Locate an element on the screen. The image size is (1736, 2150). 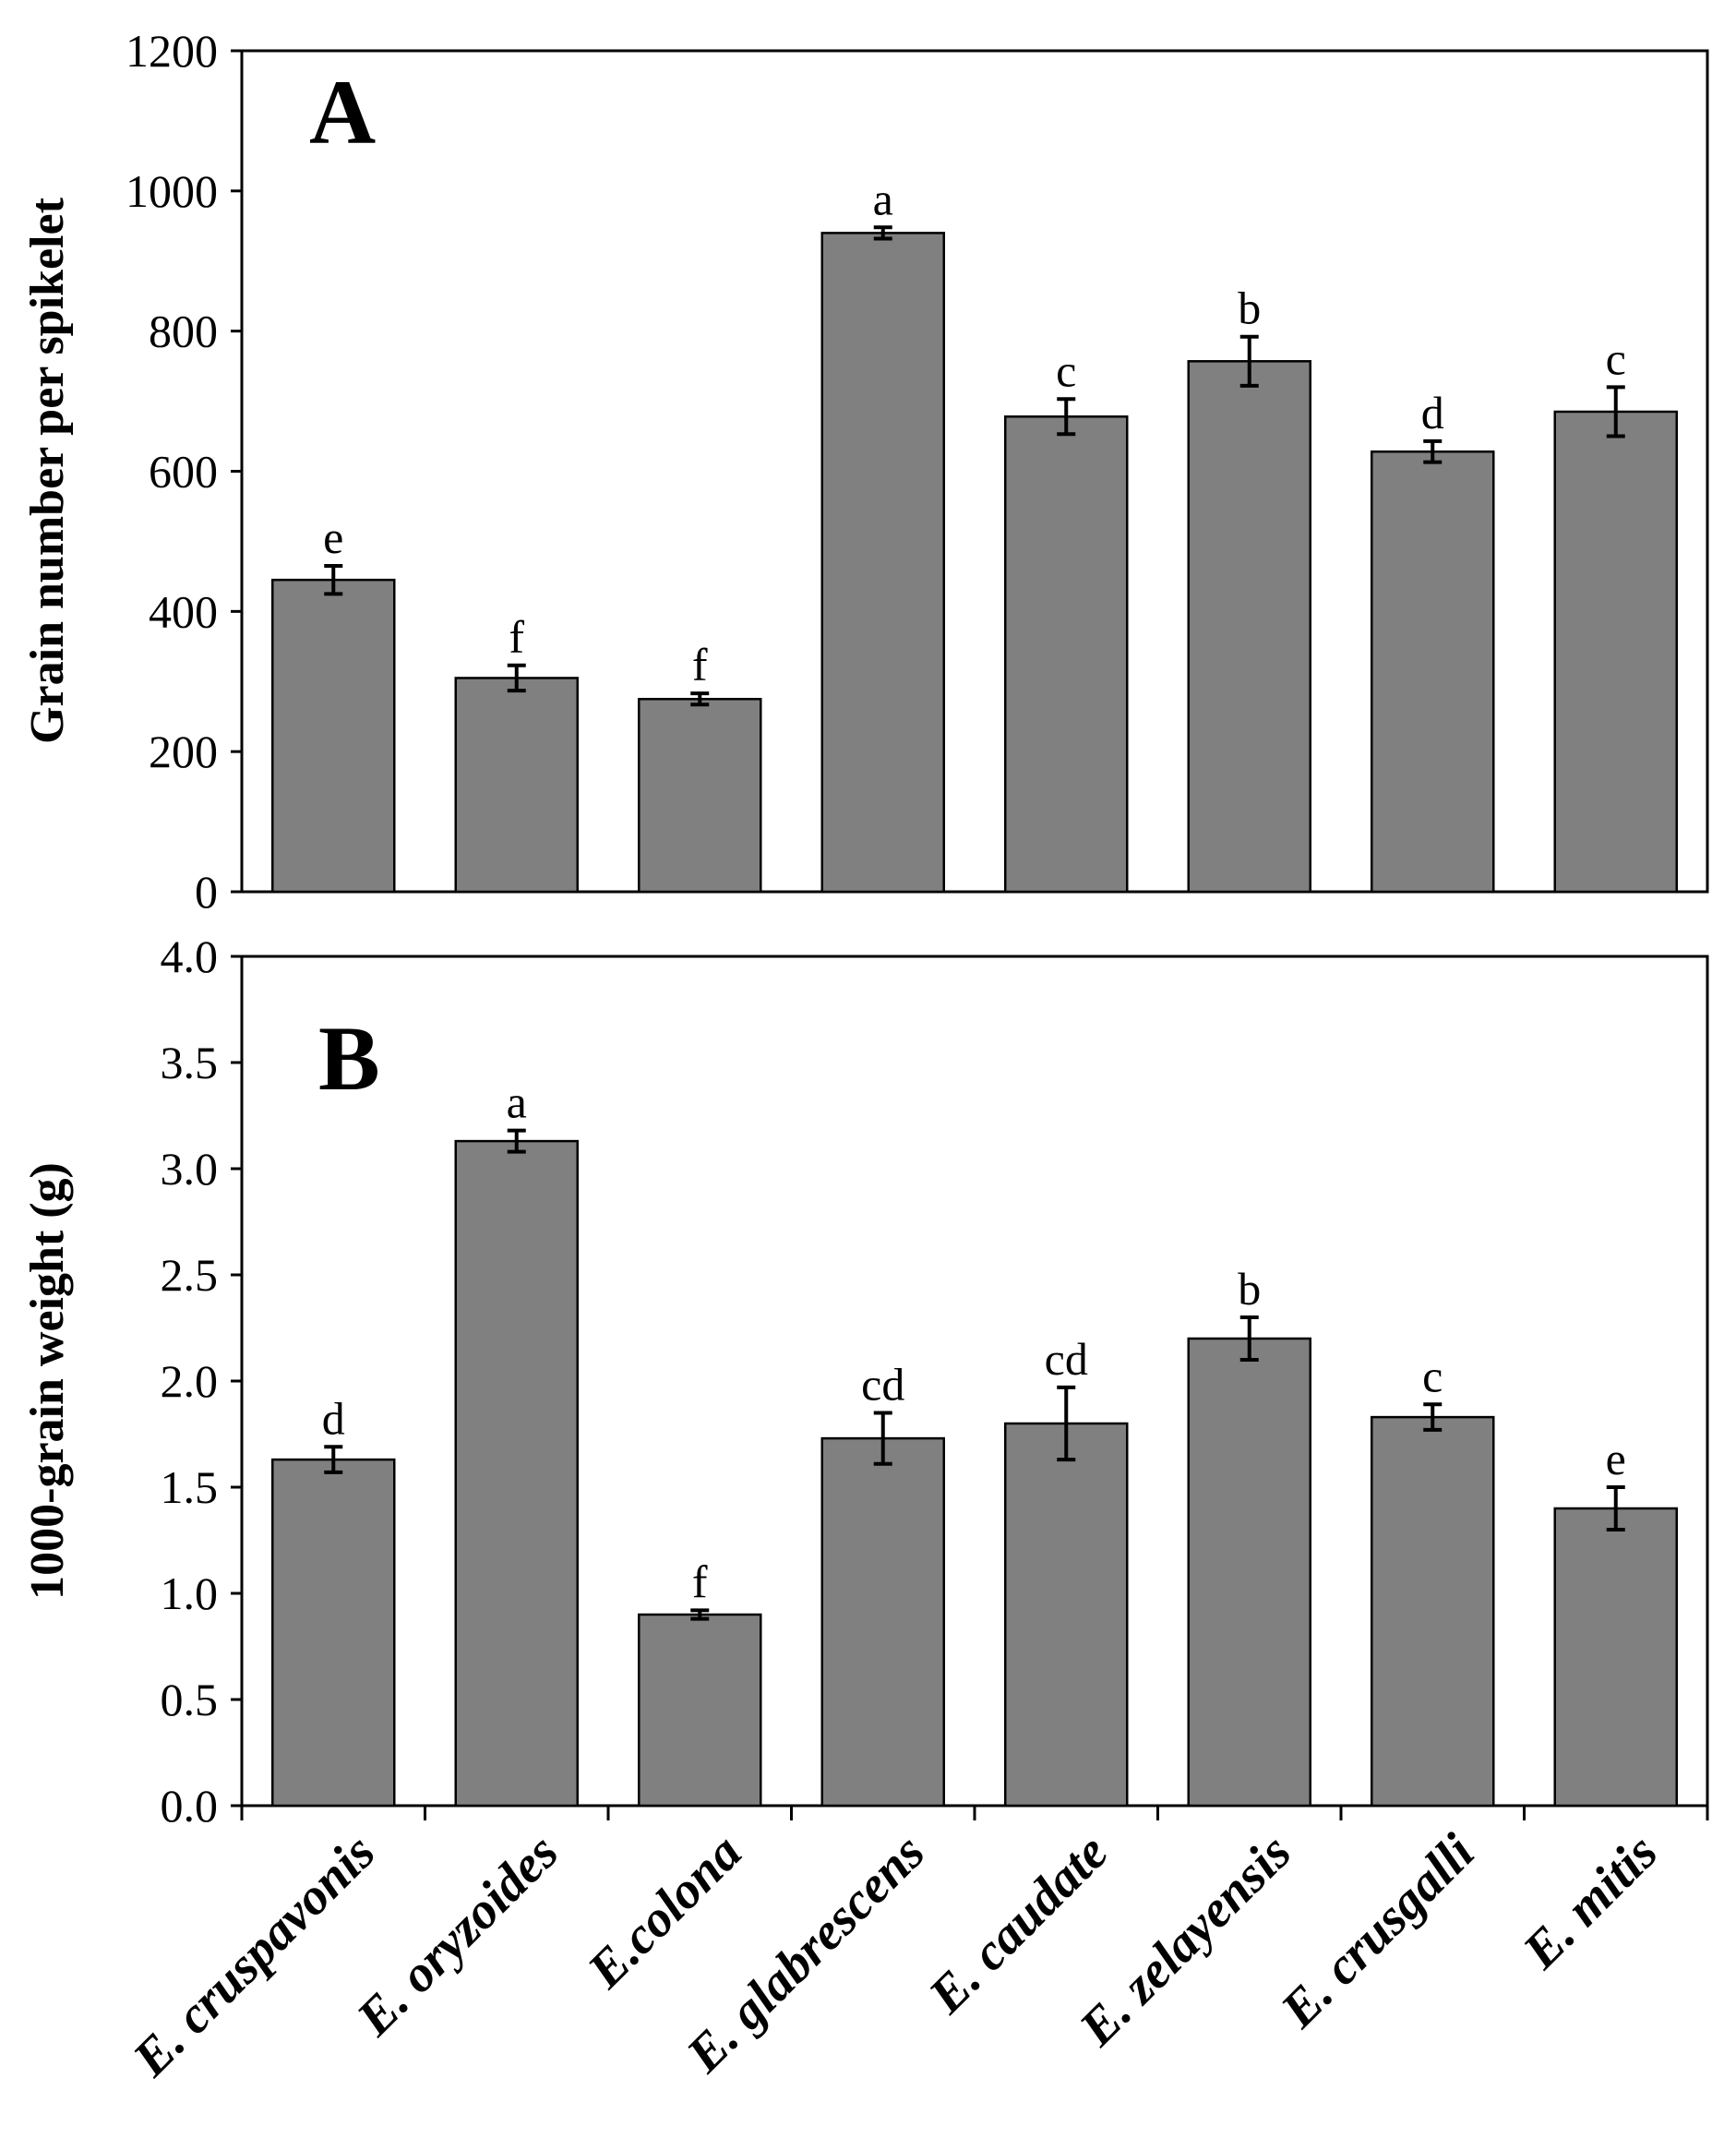
y-axis-label: 1000-grain weight (g) is located at coordinates (48, 1381).